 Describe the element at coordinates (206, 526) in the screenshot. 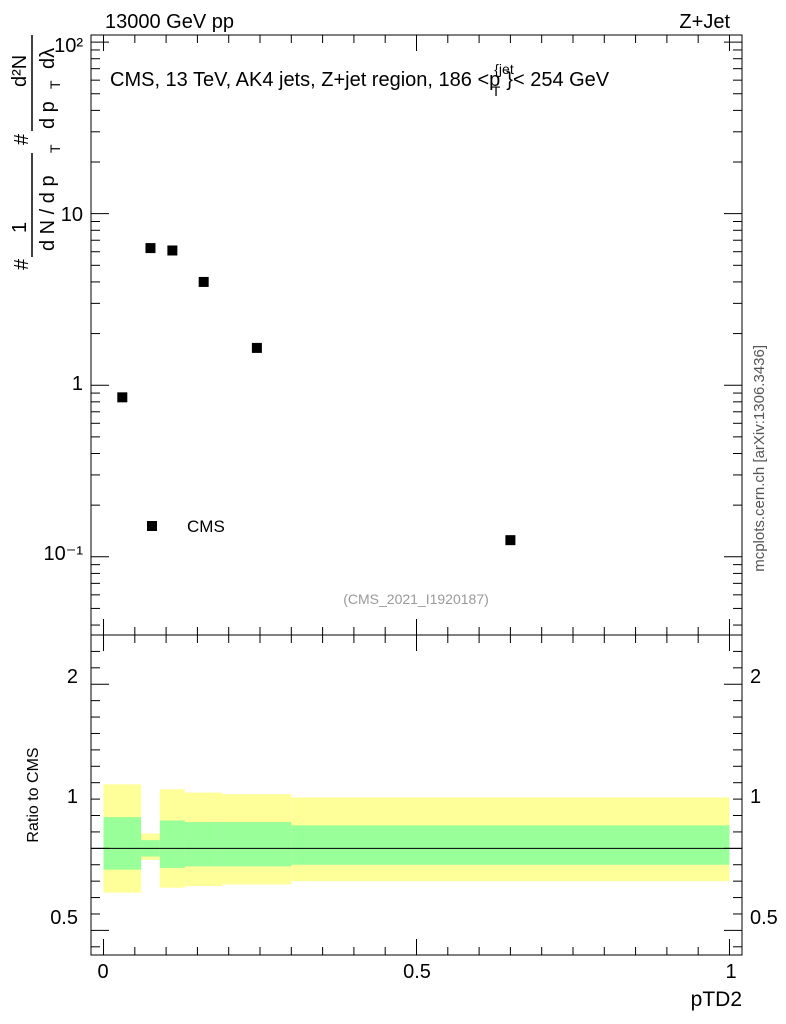

I see `legend-label: CMS` at that location.